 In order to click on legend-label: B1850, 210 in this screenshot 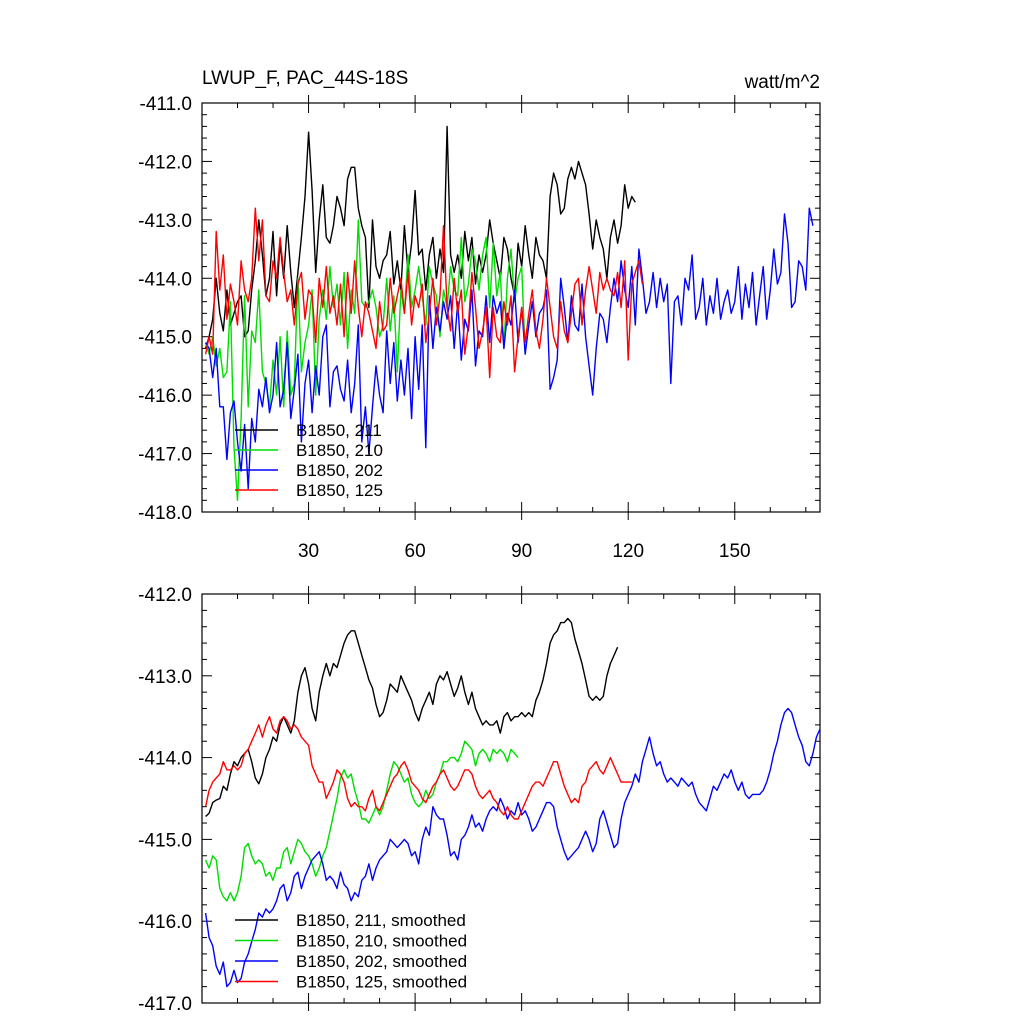, I will do `click(339, 450)`.